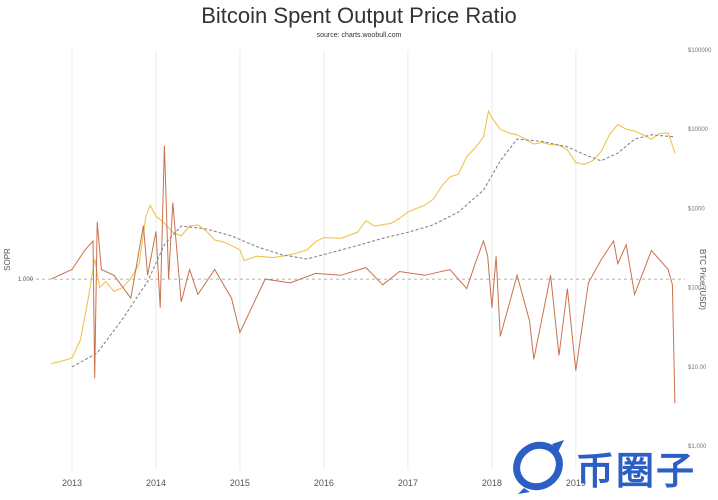 The image size is (718, 500). I want to click on watermark-text: 币圈子, so click(636, 471).